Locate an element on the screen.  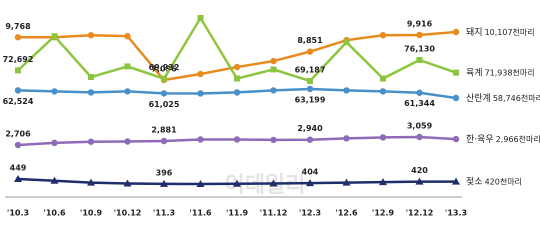
end-label: 10,107천마리 is located at coordinates (510, 32).